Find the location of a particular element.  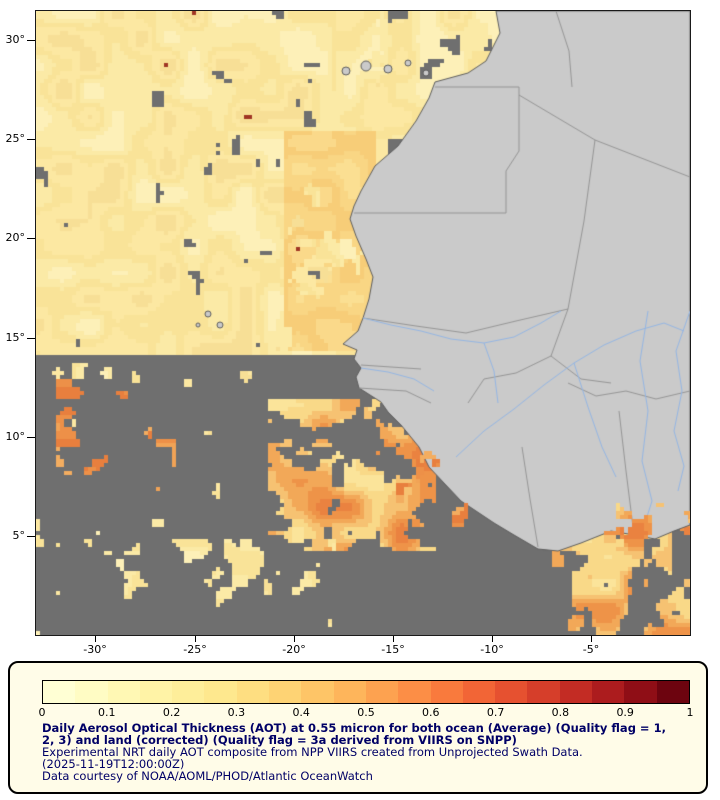

y-axis-label: 10° is located at coordinates (15, 436).